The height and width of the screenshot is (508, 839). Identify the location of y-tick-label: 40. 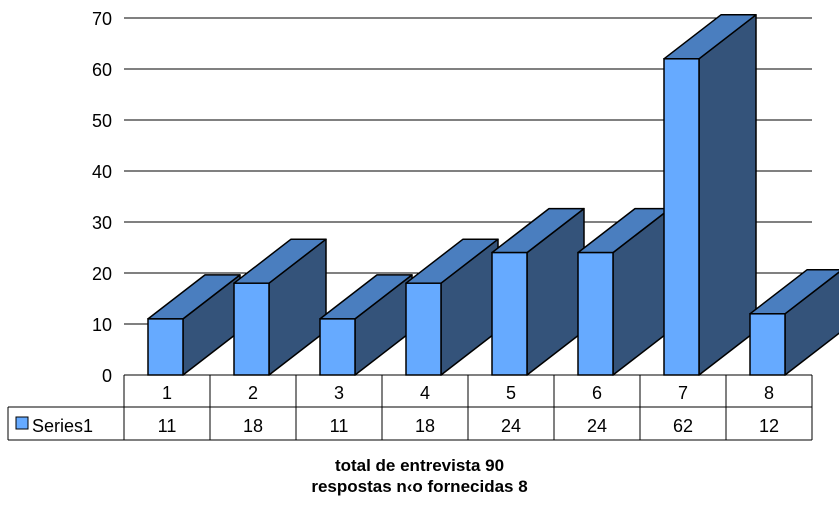
(102, 172).